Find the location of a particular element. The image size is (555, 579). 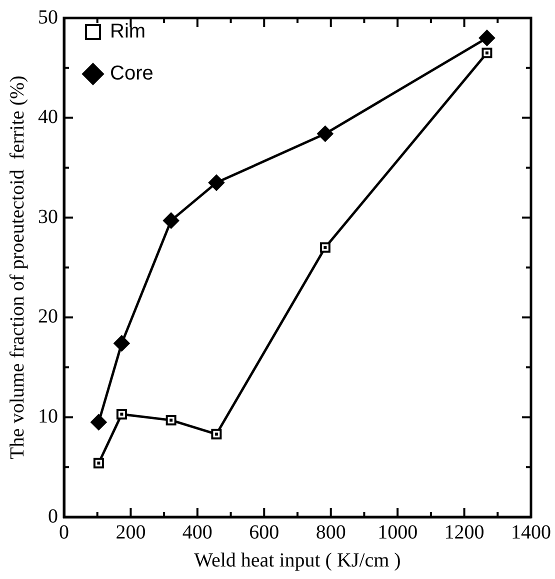

x-tick-label: 400 is located at coordinates (197, 532).